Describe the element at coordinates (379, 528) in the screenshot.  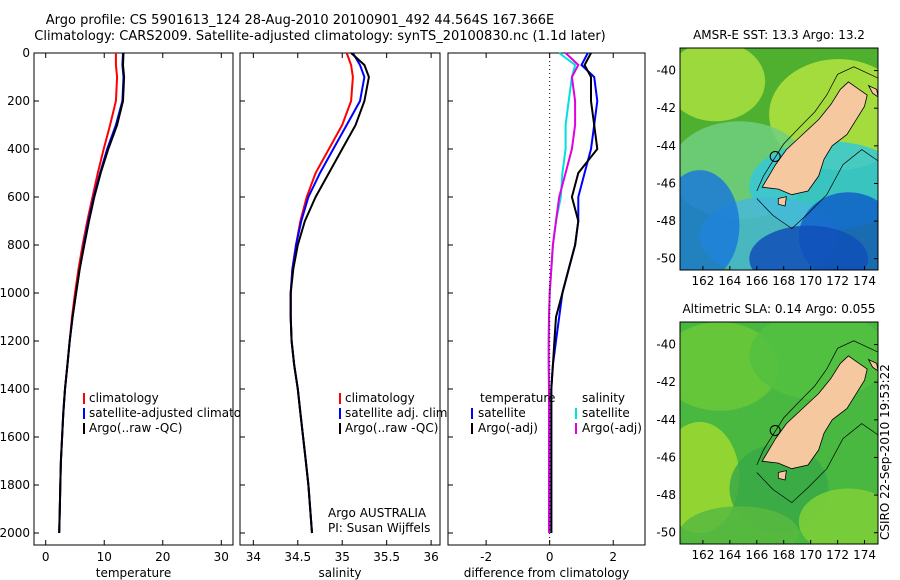
I see `annotation-label: PI: Susan Wijffels` at that location.